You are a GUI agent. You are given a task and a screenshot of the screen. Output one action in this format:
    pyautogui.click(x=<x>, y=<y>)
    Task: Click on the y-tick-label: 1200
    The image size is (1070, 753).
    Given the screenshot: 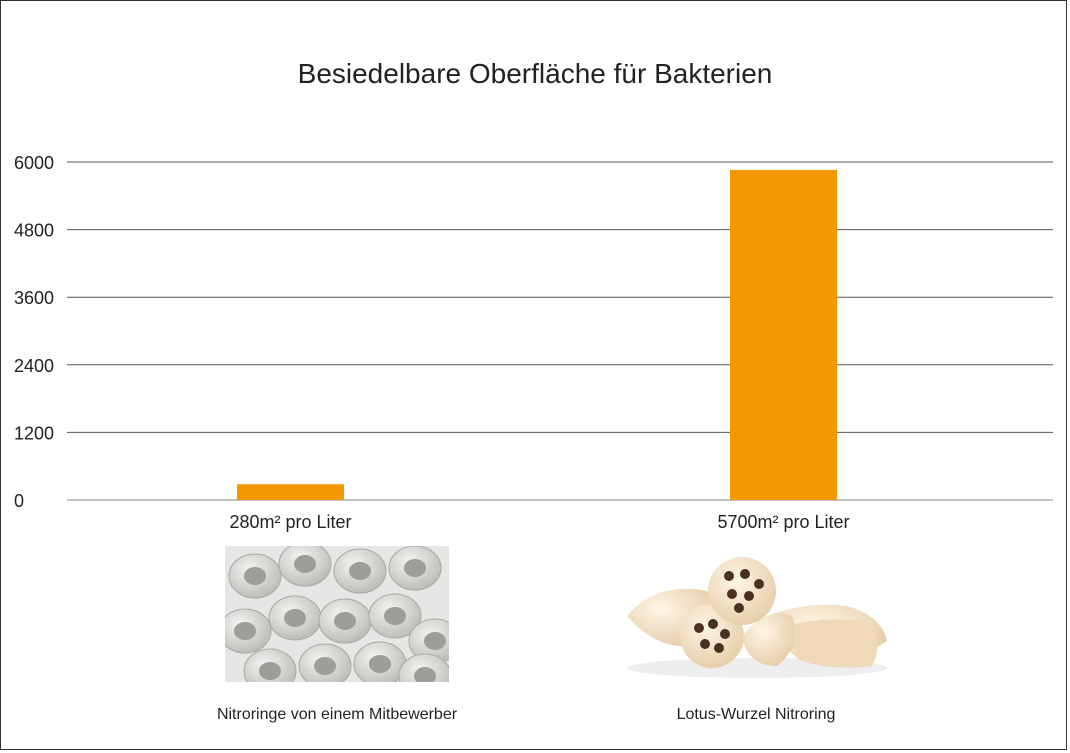 What is the action you would take?
    pyautogui.click(x=34, y=433)
    